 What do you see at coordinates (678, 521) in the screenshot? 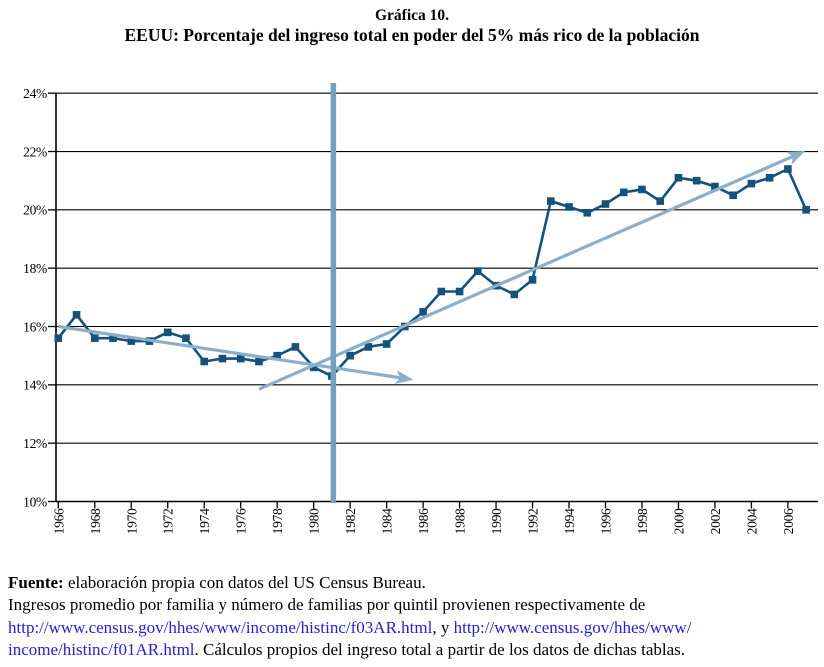
I see `x-tick-label: 2000` at bounding box center [678, 521].